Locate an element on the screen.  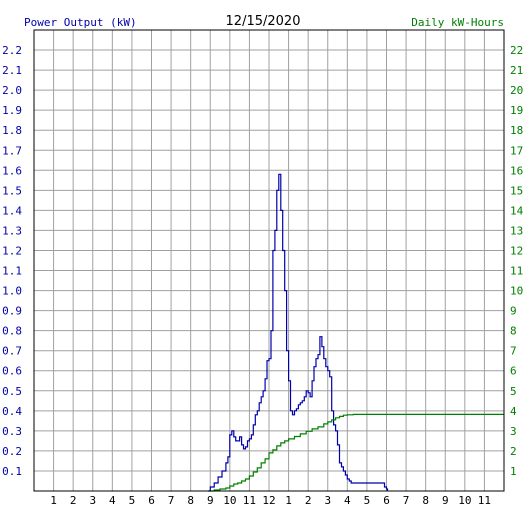
left-tick-label: 2.1 is located at coordinates (12, 70).